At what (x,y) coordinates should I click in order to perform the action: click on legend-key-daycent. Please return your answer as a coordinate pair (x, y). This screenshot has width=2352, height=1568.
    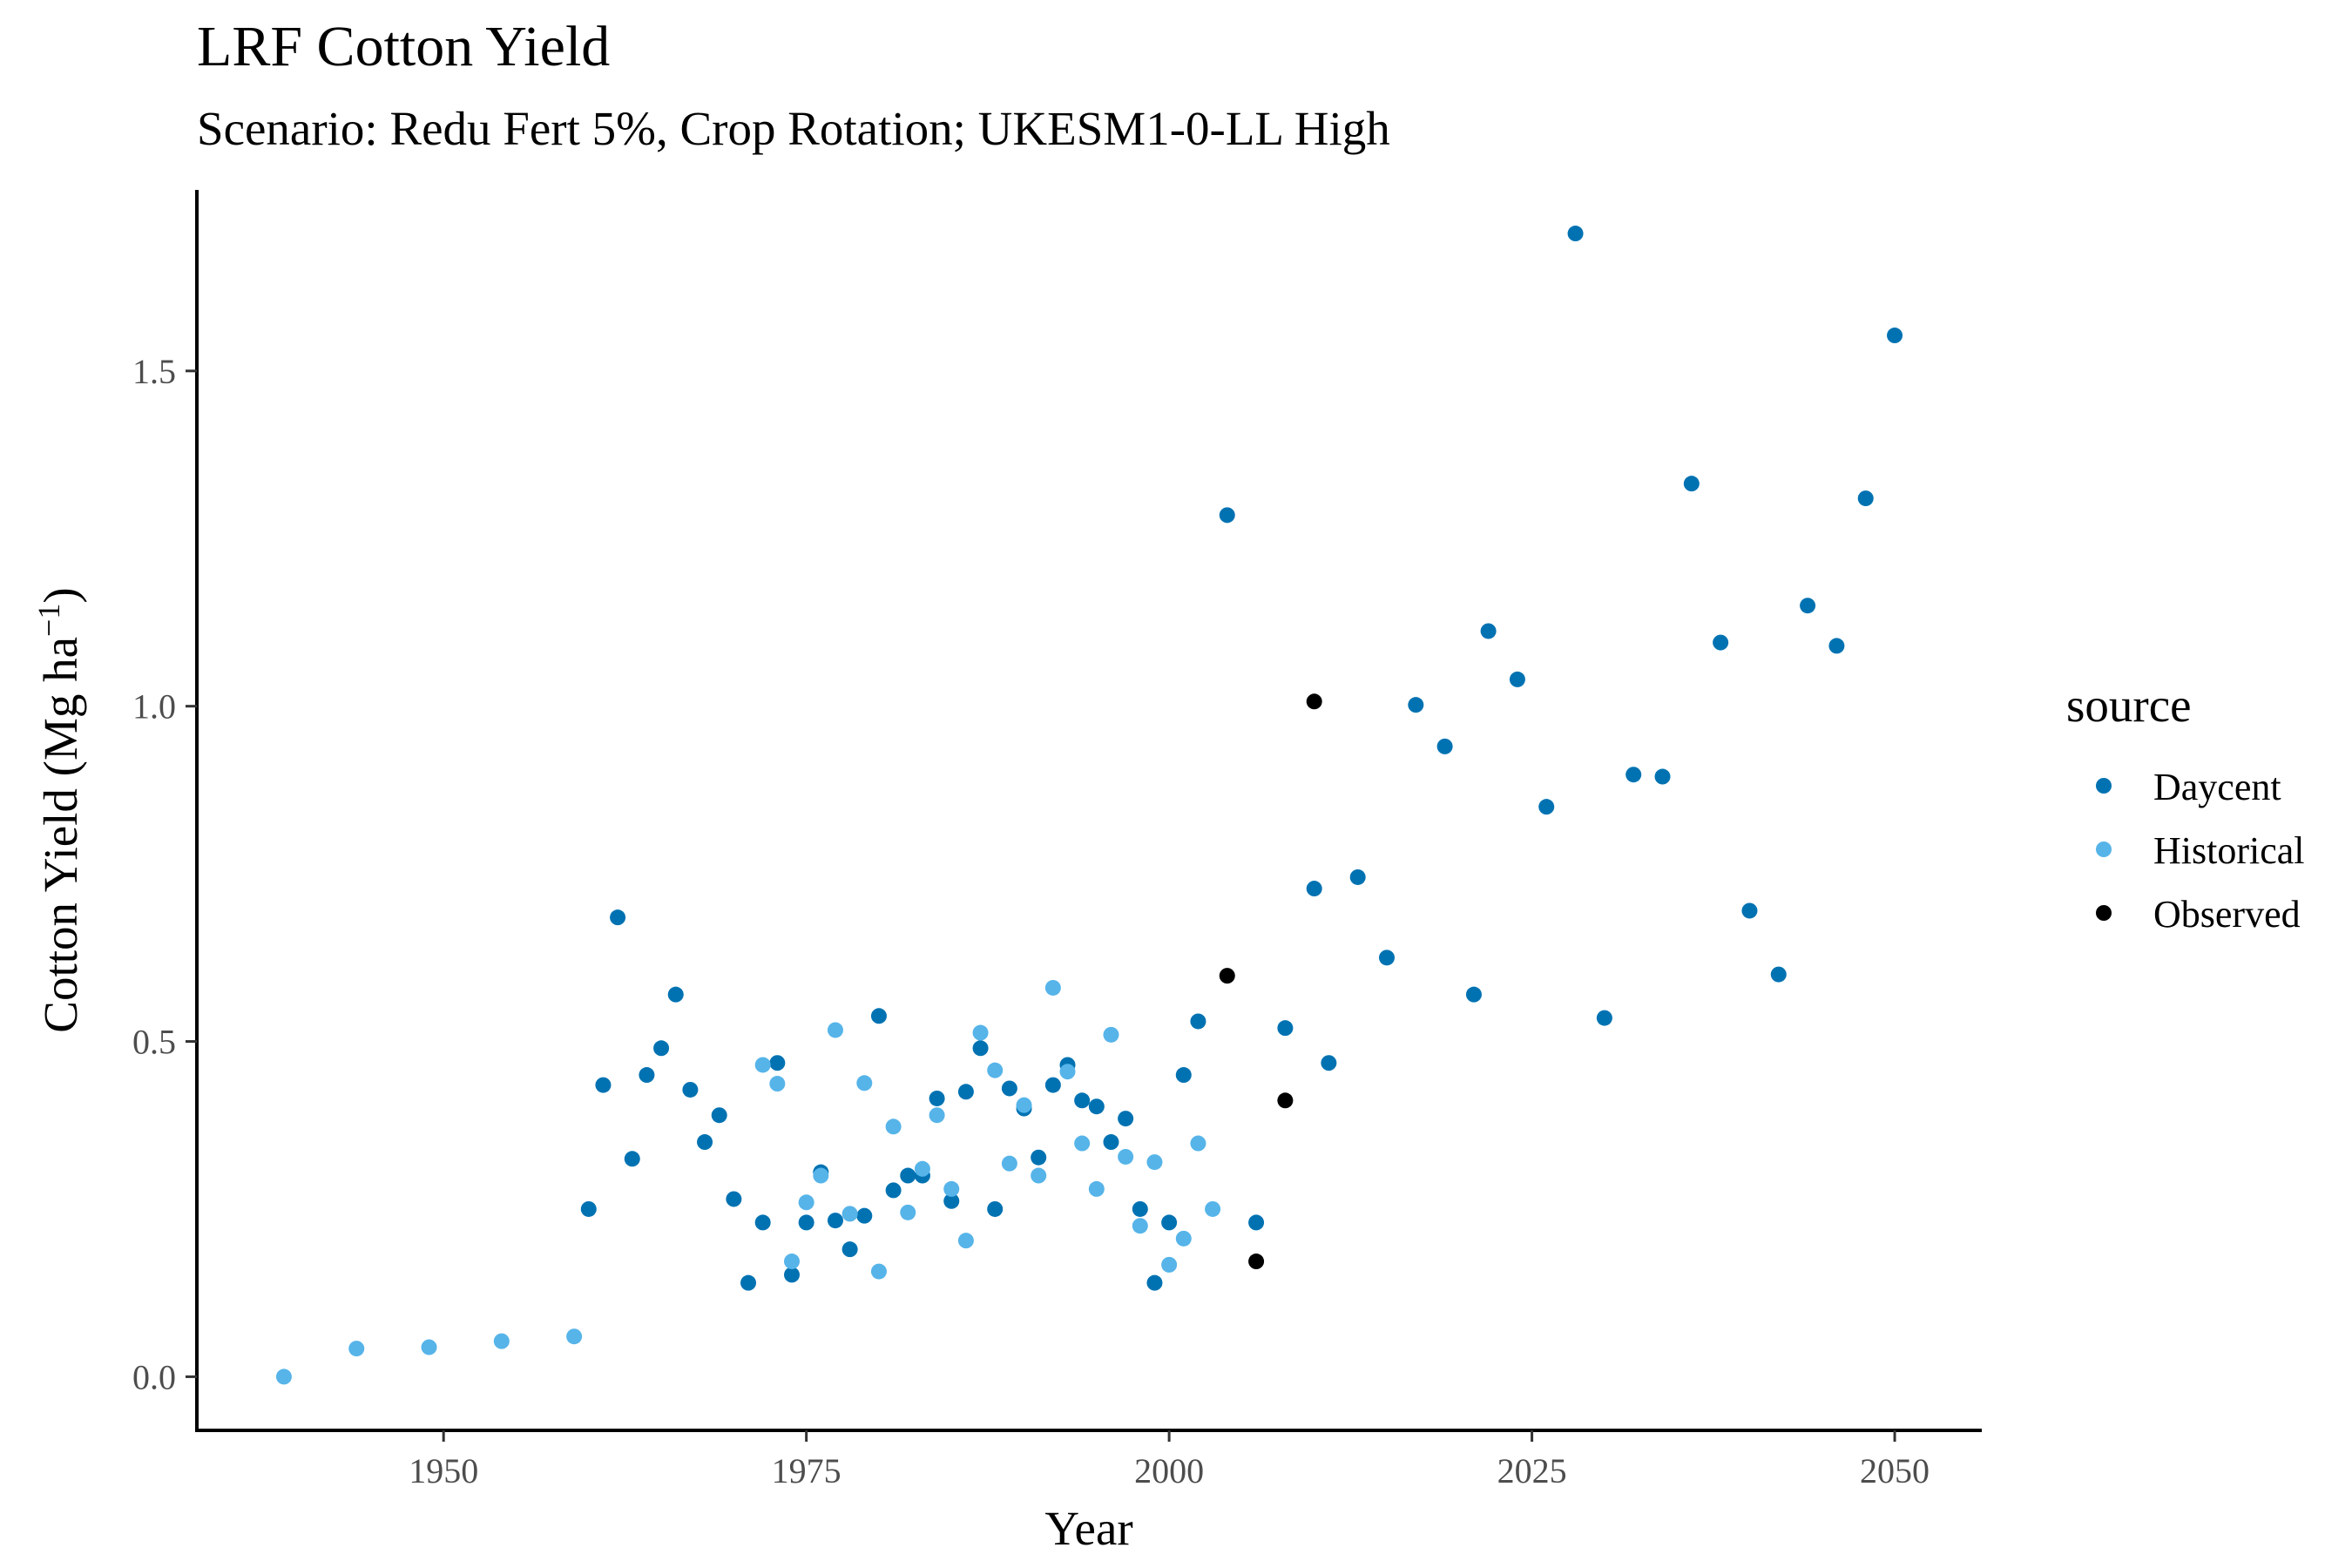
    Looking at the image, I should click on (2104, 786).